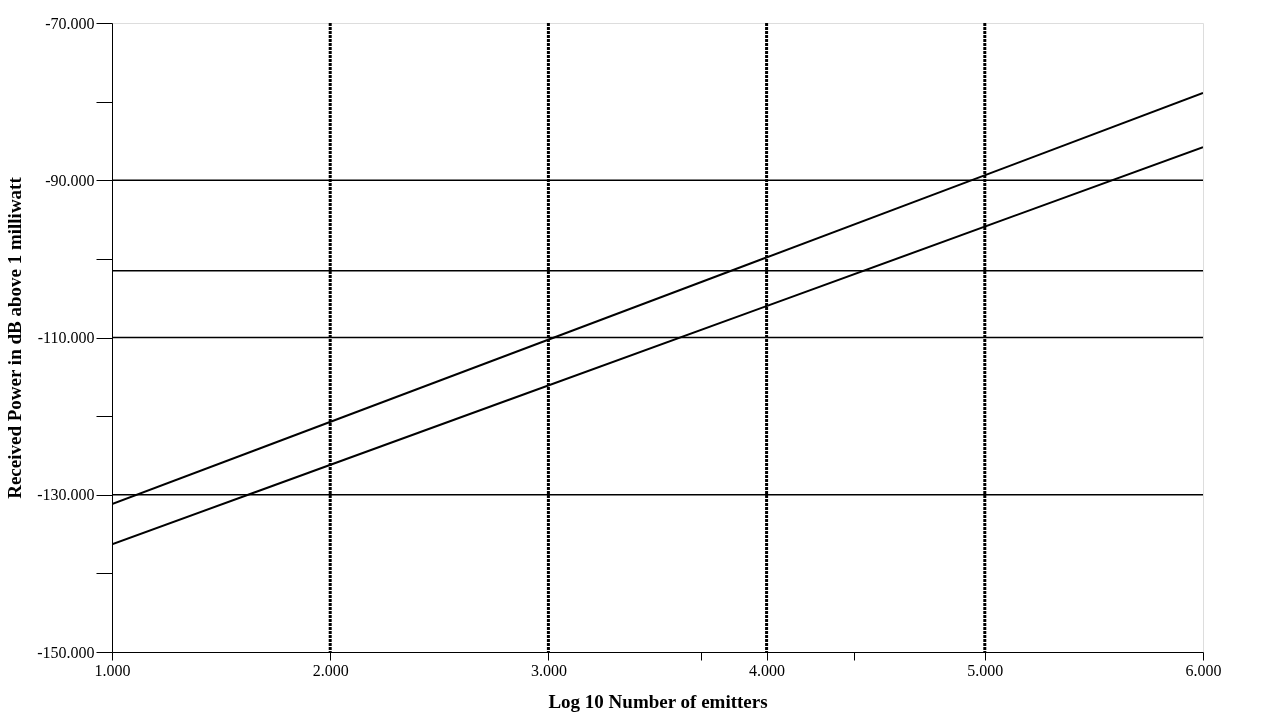  Describe the element at coordinates (70, 23) in the screenshot. I see `y-tick-label: -70.000` at that location.